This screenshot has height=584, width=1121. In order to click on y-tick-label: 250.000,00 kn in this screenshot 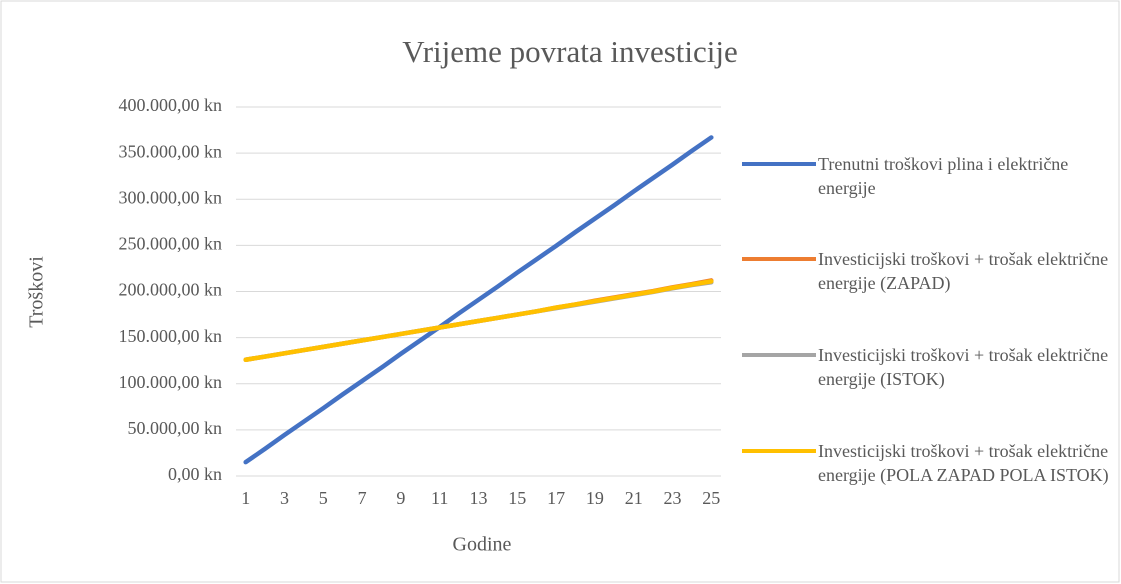, I will do `click(171, 244)`.